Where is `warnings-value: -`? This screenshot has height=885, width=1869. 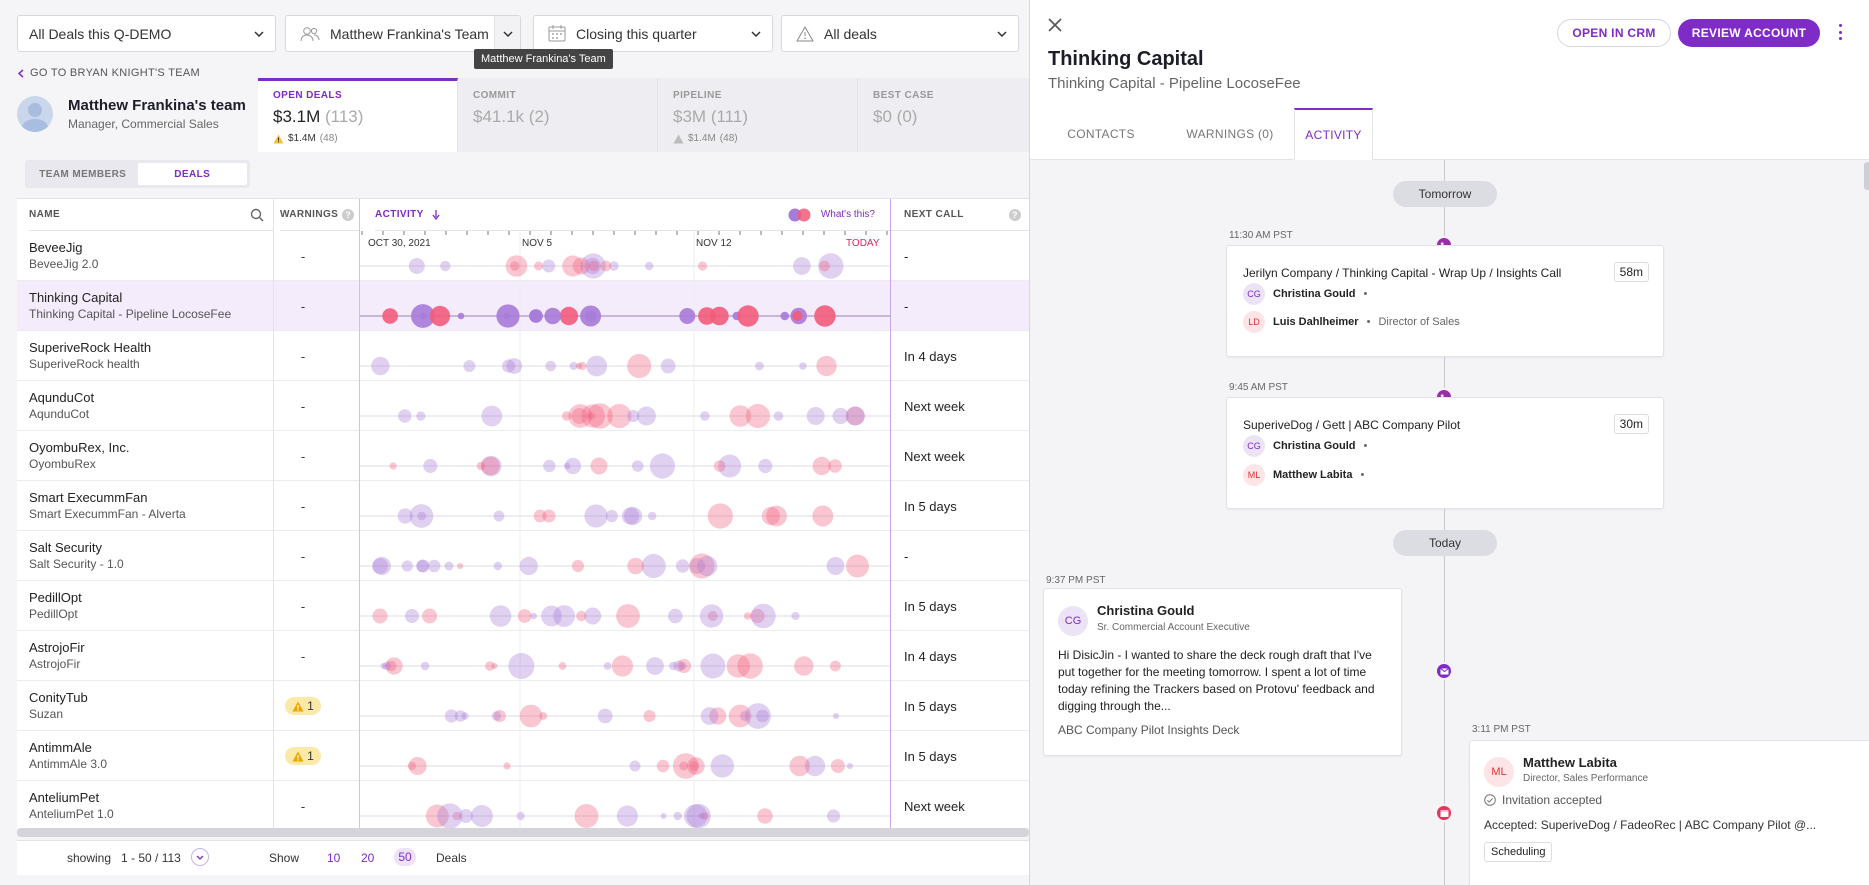 warnings-value: - is located at coordinates (303, 806).